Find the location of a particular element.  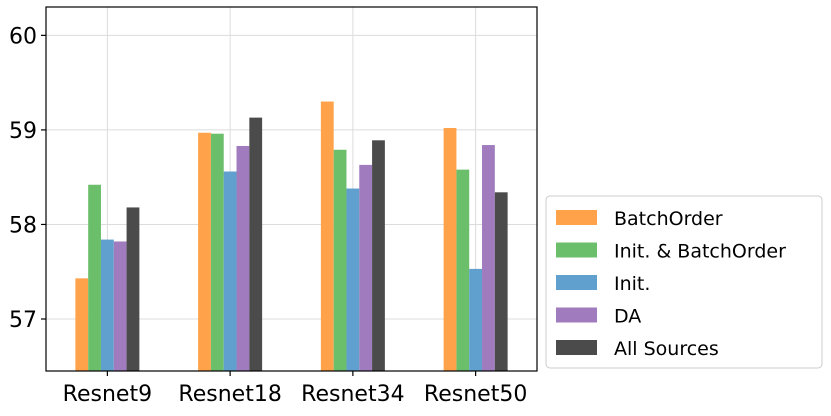

x-tick-label: Resnet18 is located at coordinates (229, 394).